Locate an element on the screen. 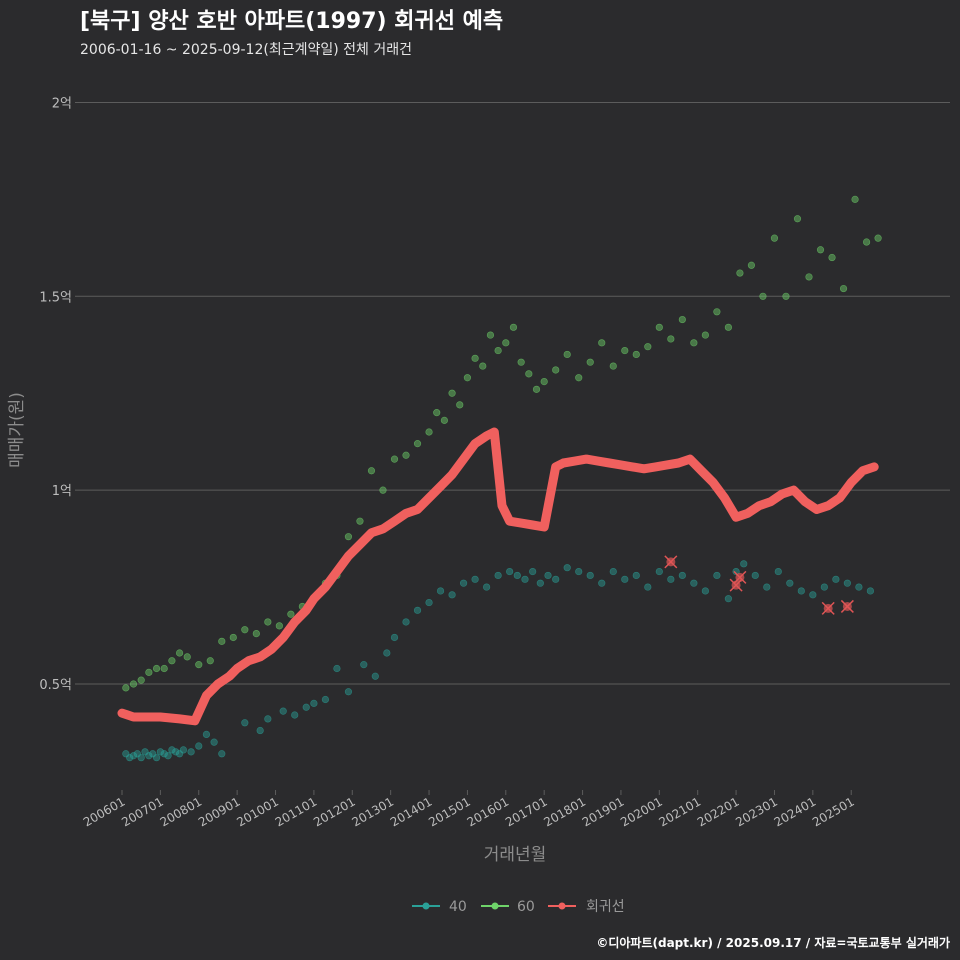 The width and height of the screenshot is (960, 960). x-tick-label: 200901 is located at coordinates (219, 811).